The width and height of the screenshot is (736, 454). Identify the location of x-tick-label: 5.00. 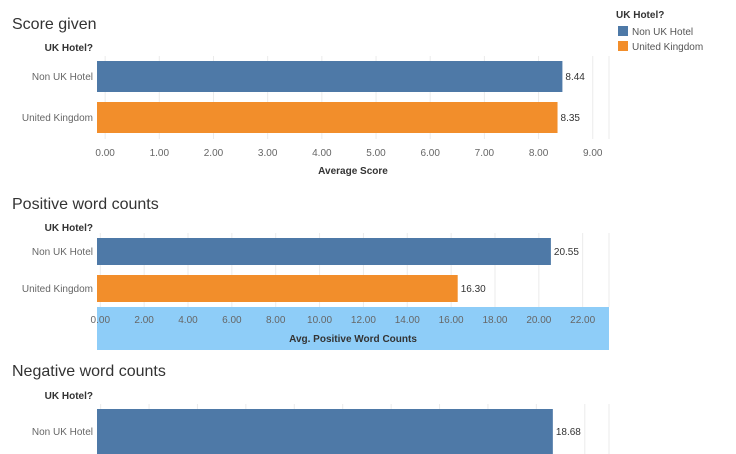
(376, 153).